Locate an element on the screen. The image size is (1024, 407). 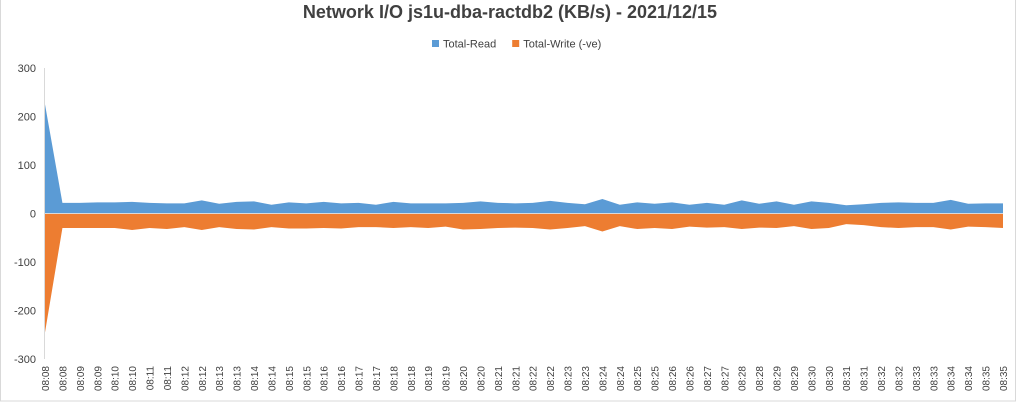
y-tick-label: -300 is located at coordinates (25, 360).